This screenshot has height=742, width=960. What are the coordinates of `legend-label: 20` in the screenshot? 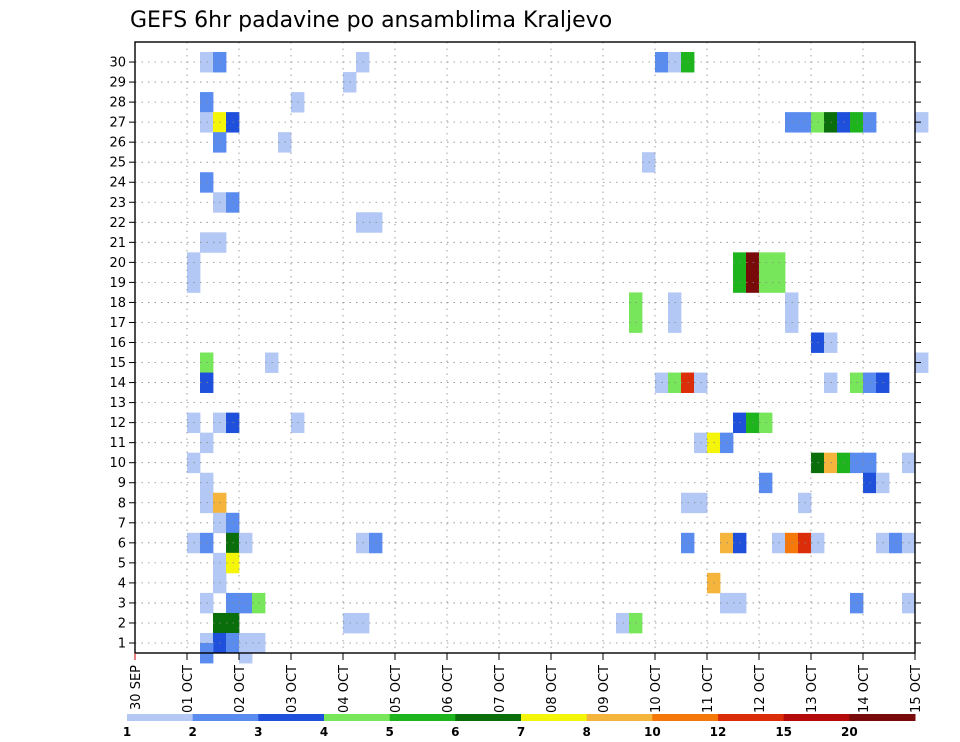 It's located at (849, 732).